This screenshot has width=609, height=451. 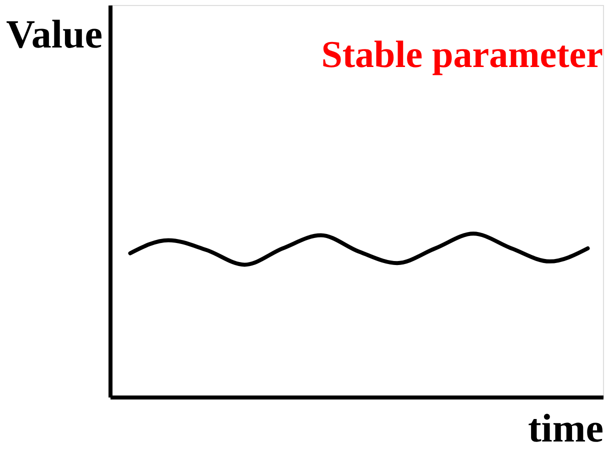 I want to click on chart-title: Stable parameter, so click(x=462, y=55).